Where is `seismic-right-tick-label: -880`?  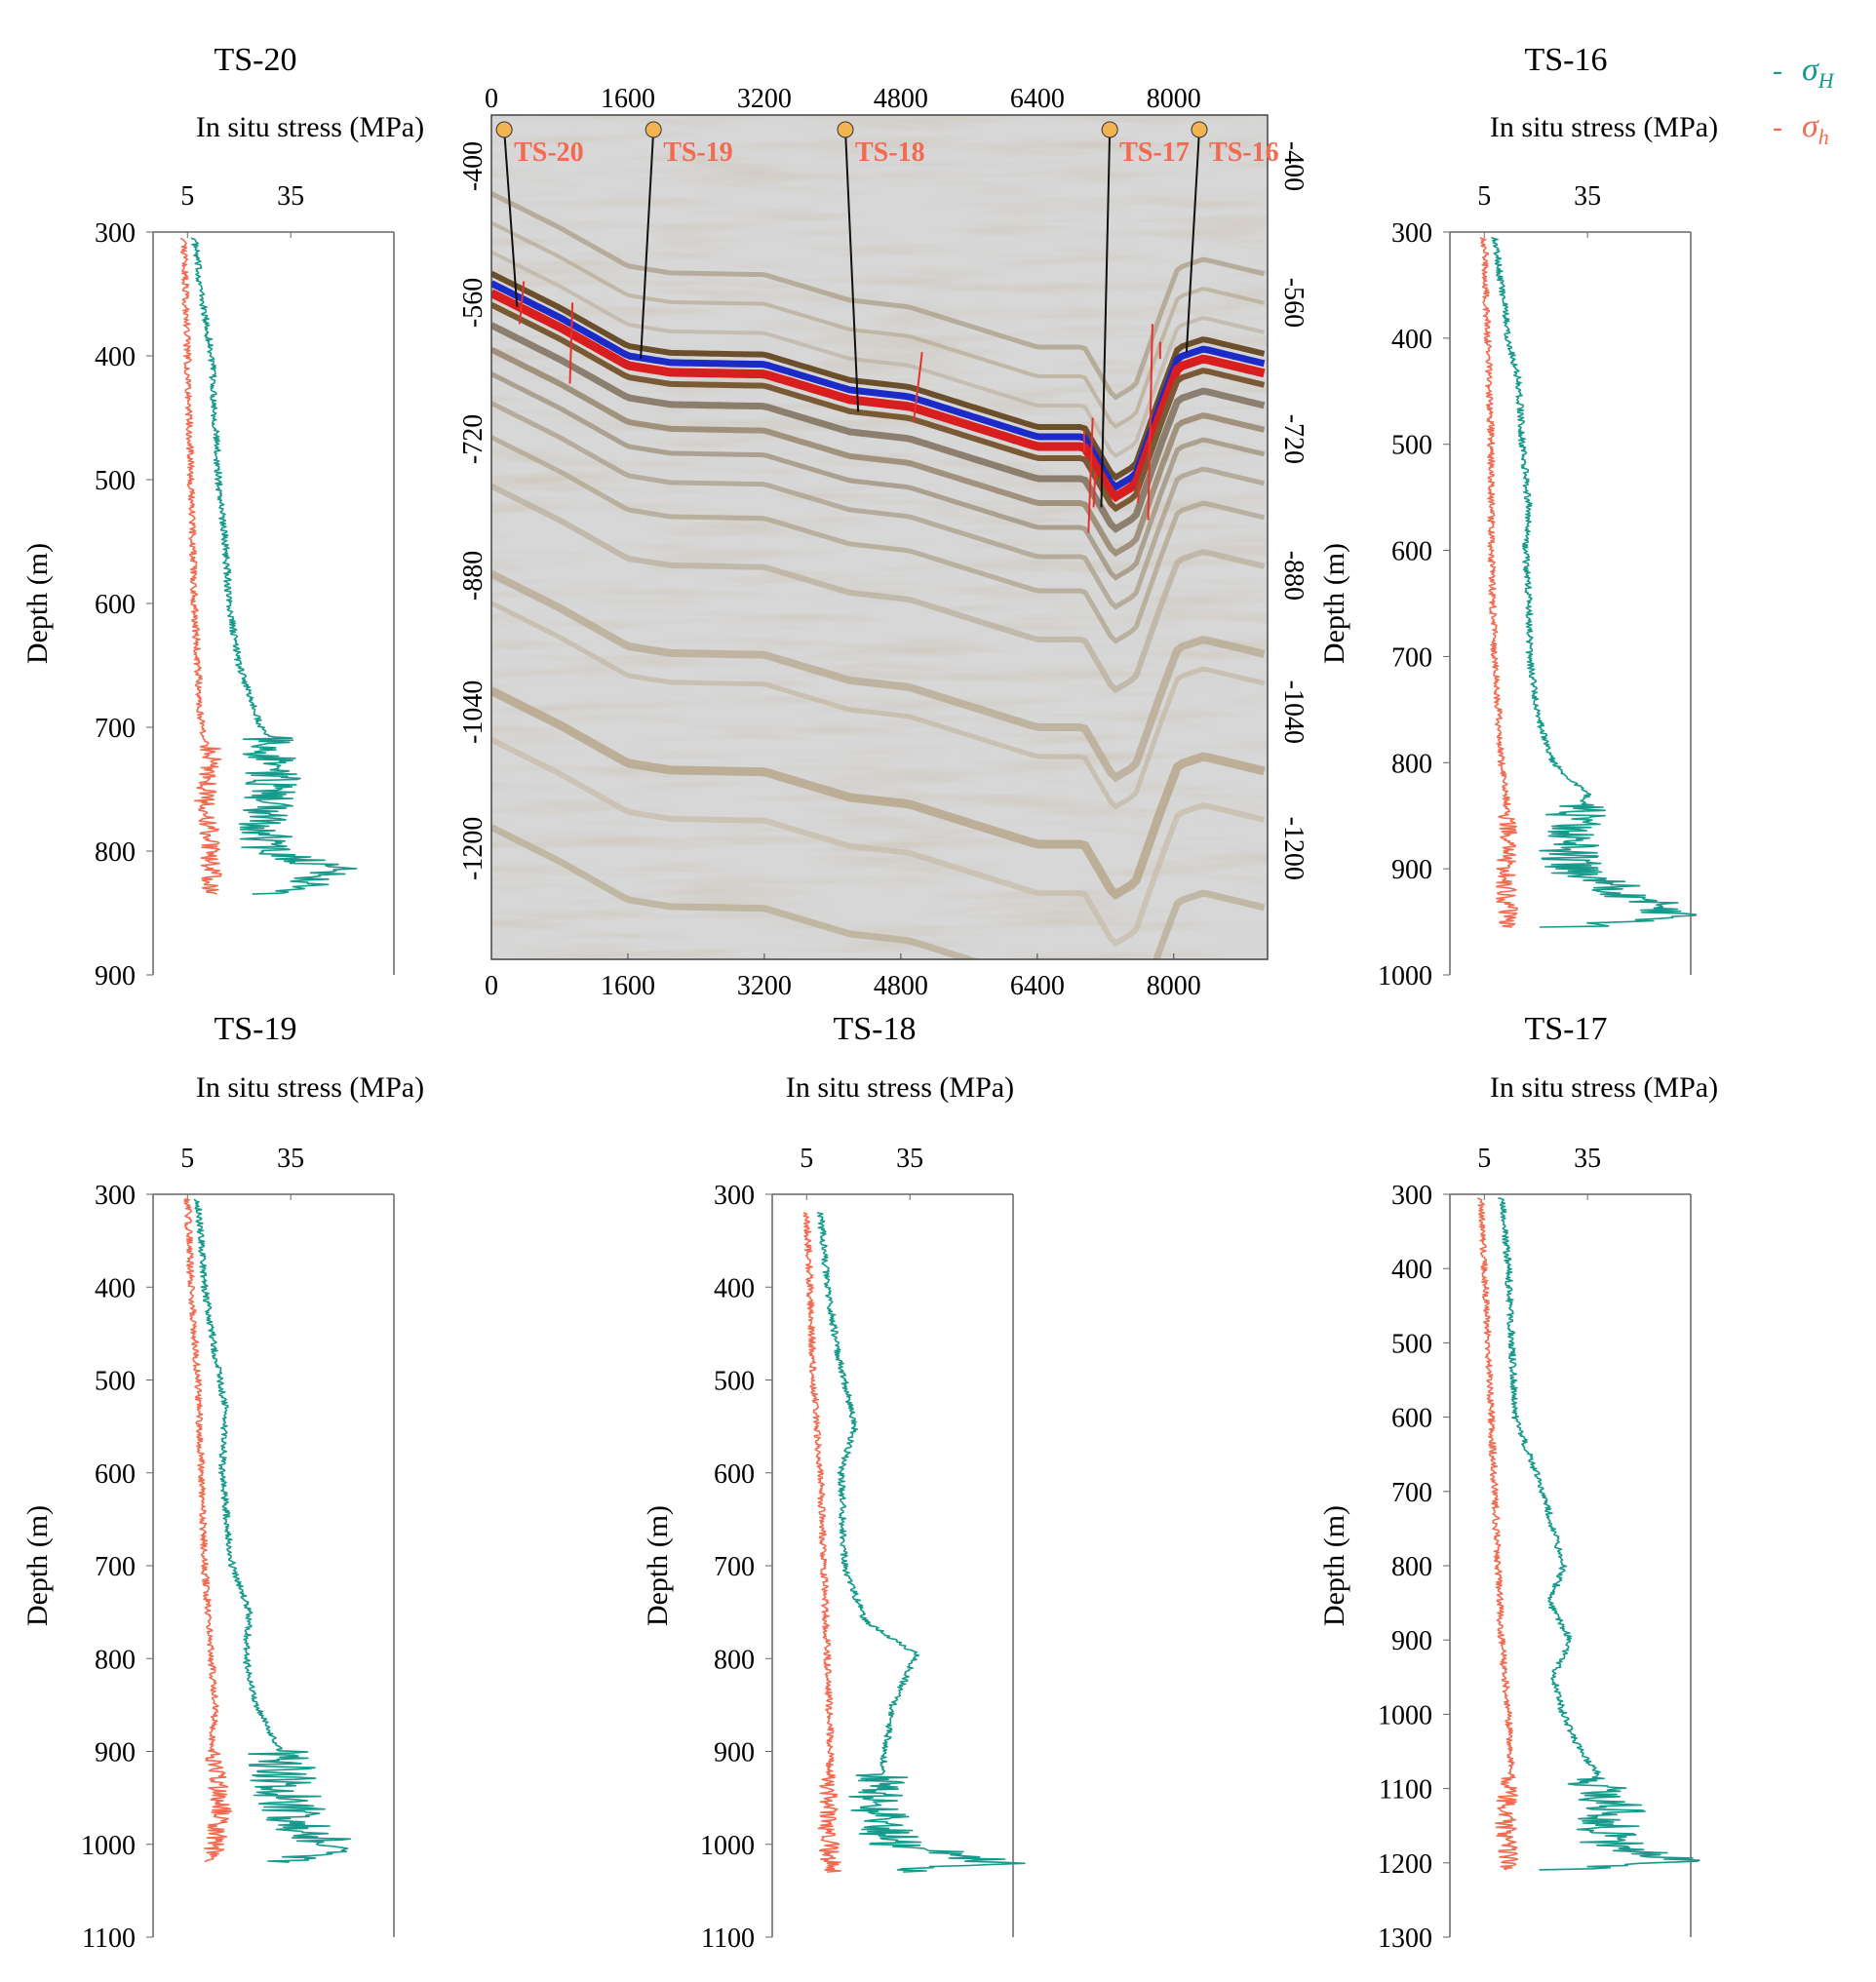
seismic-right-tick-label: -880 is located at coordinates (1293, 576).